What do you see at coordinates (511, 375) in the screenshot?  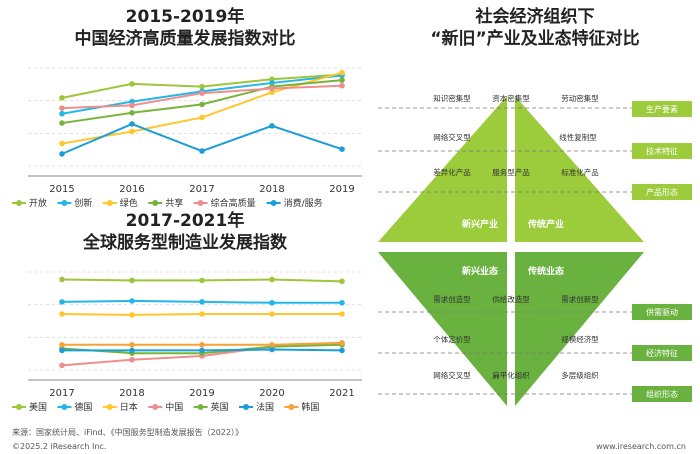 I see `label-flat-organization: 扁平化组织` at bounding box center [511, 375].